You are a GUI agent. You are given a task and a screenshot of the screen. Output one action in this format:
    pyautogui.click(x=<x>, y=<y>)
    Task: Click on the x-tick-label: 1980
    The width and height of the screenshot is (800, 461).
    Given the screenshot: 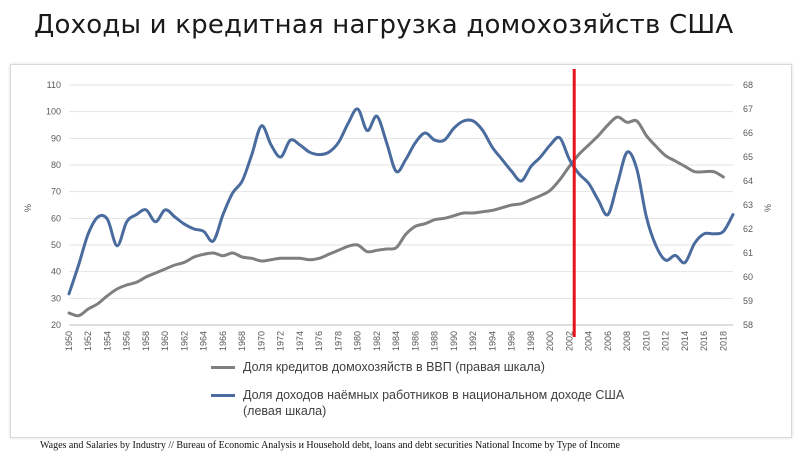 What is the action you would take?
    pyautogui.click(x=358, y=341)
    